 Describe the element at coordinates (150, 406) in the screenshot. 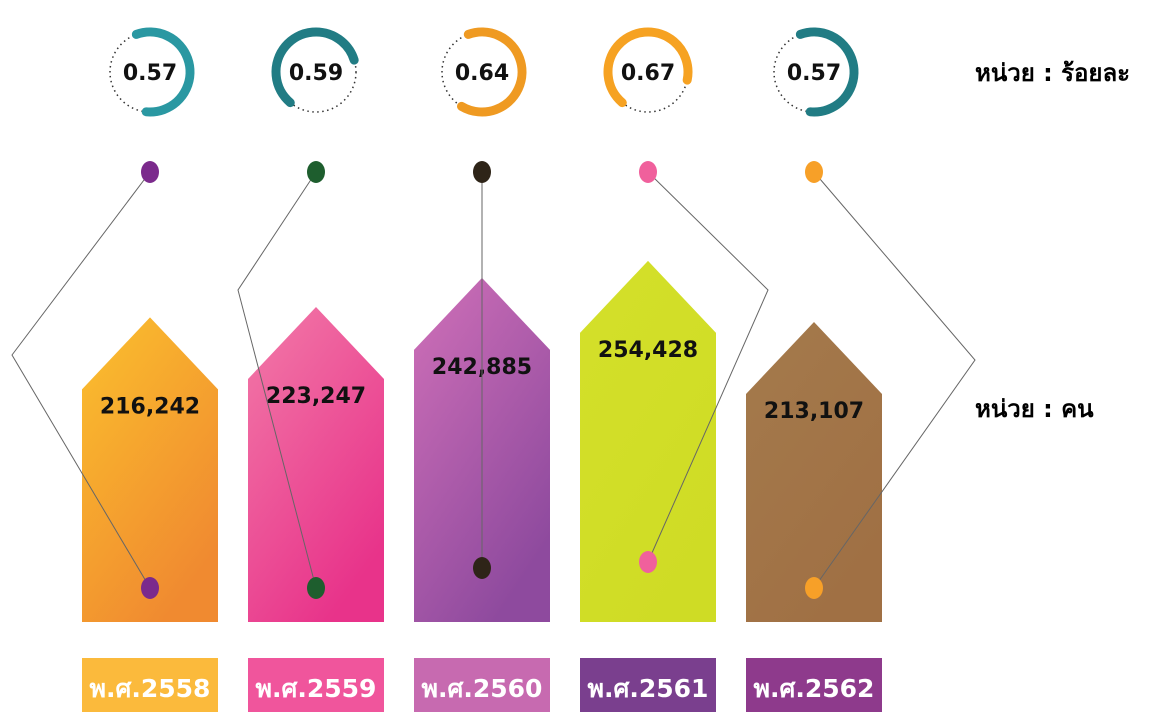

I see `value-label: 216,242` at that location.